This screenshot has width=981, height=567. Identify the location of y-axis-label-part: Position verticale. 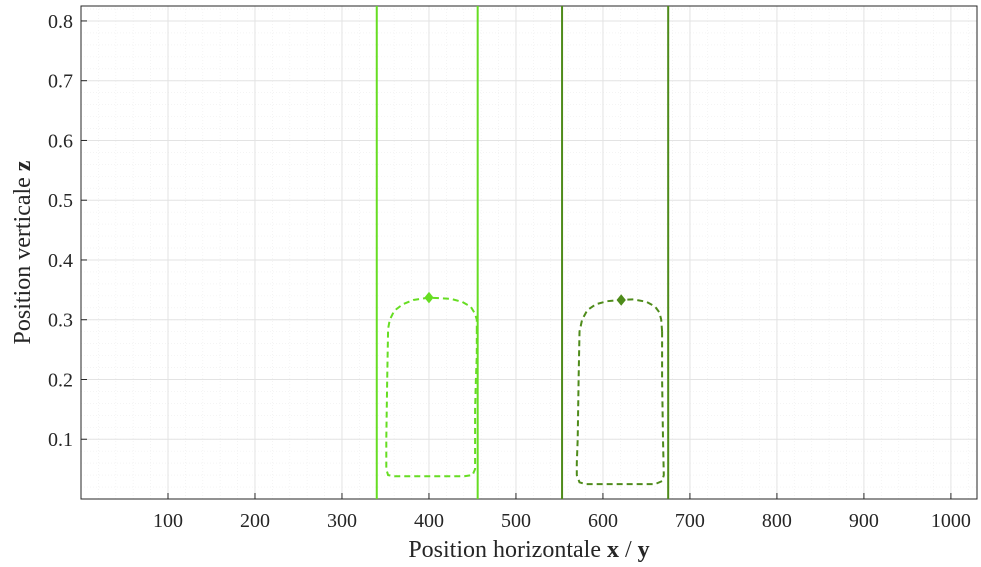
(23, 257).